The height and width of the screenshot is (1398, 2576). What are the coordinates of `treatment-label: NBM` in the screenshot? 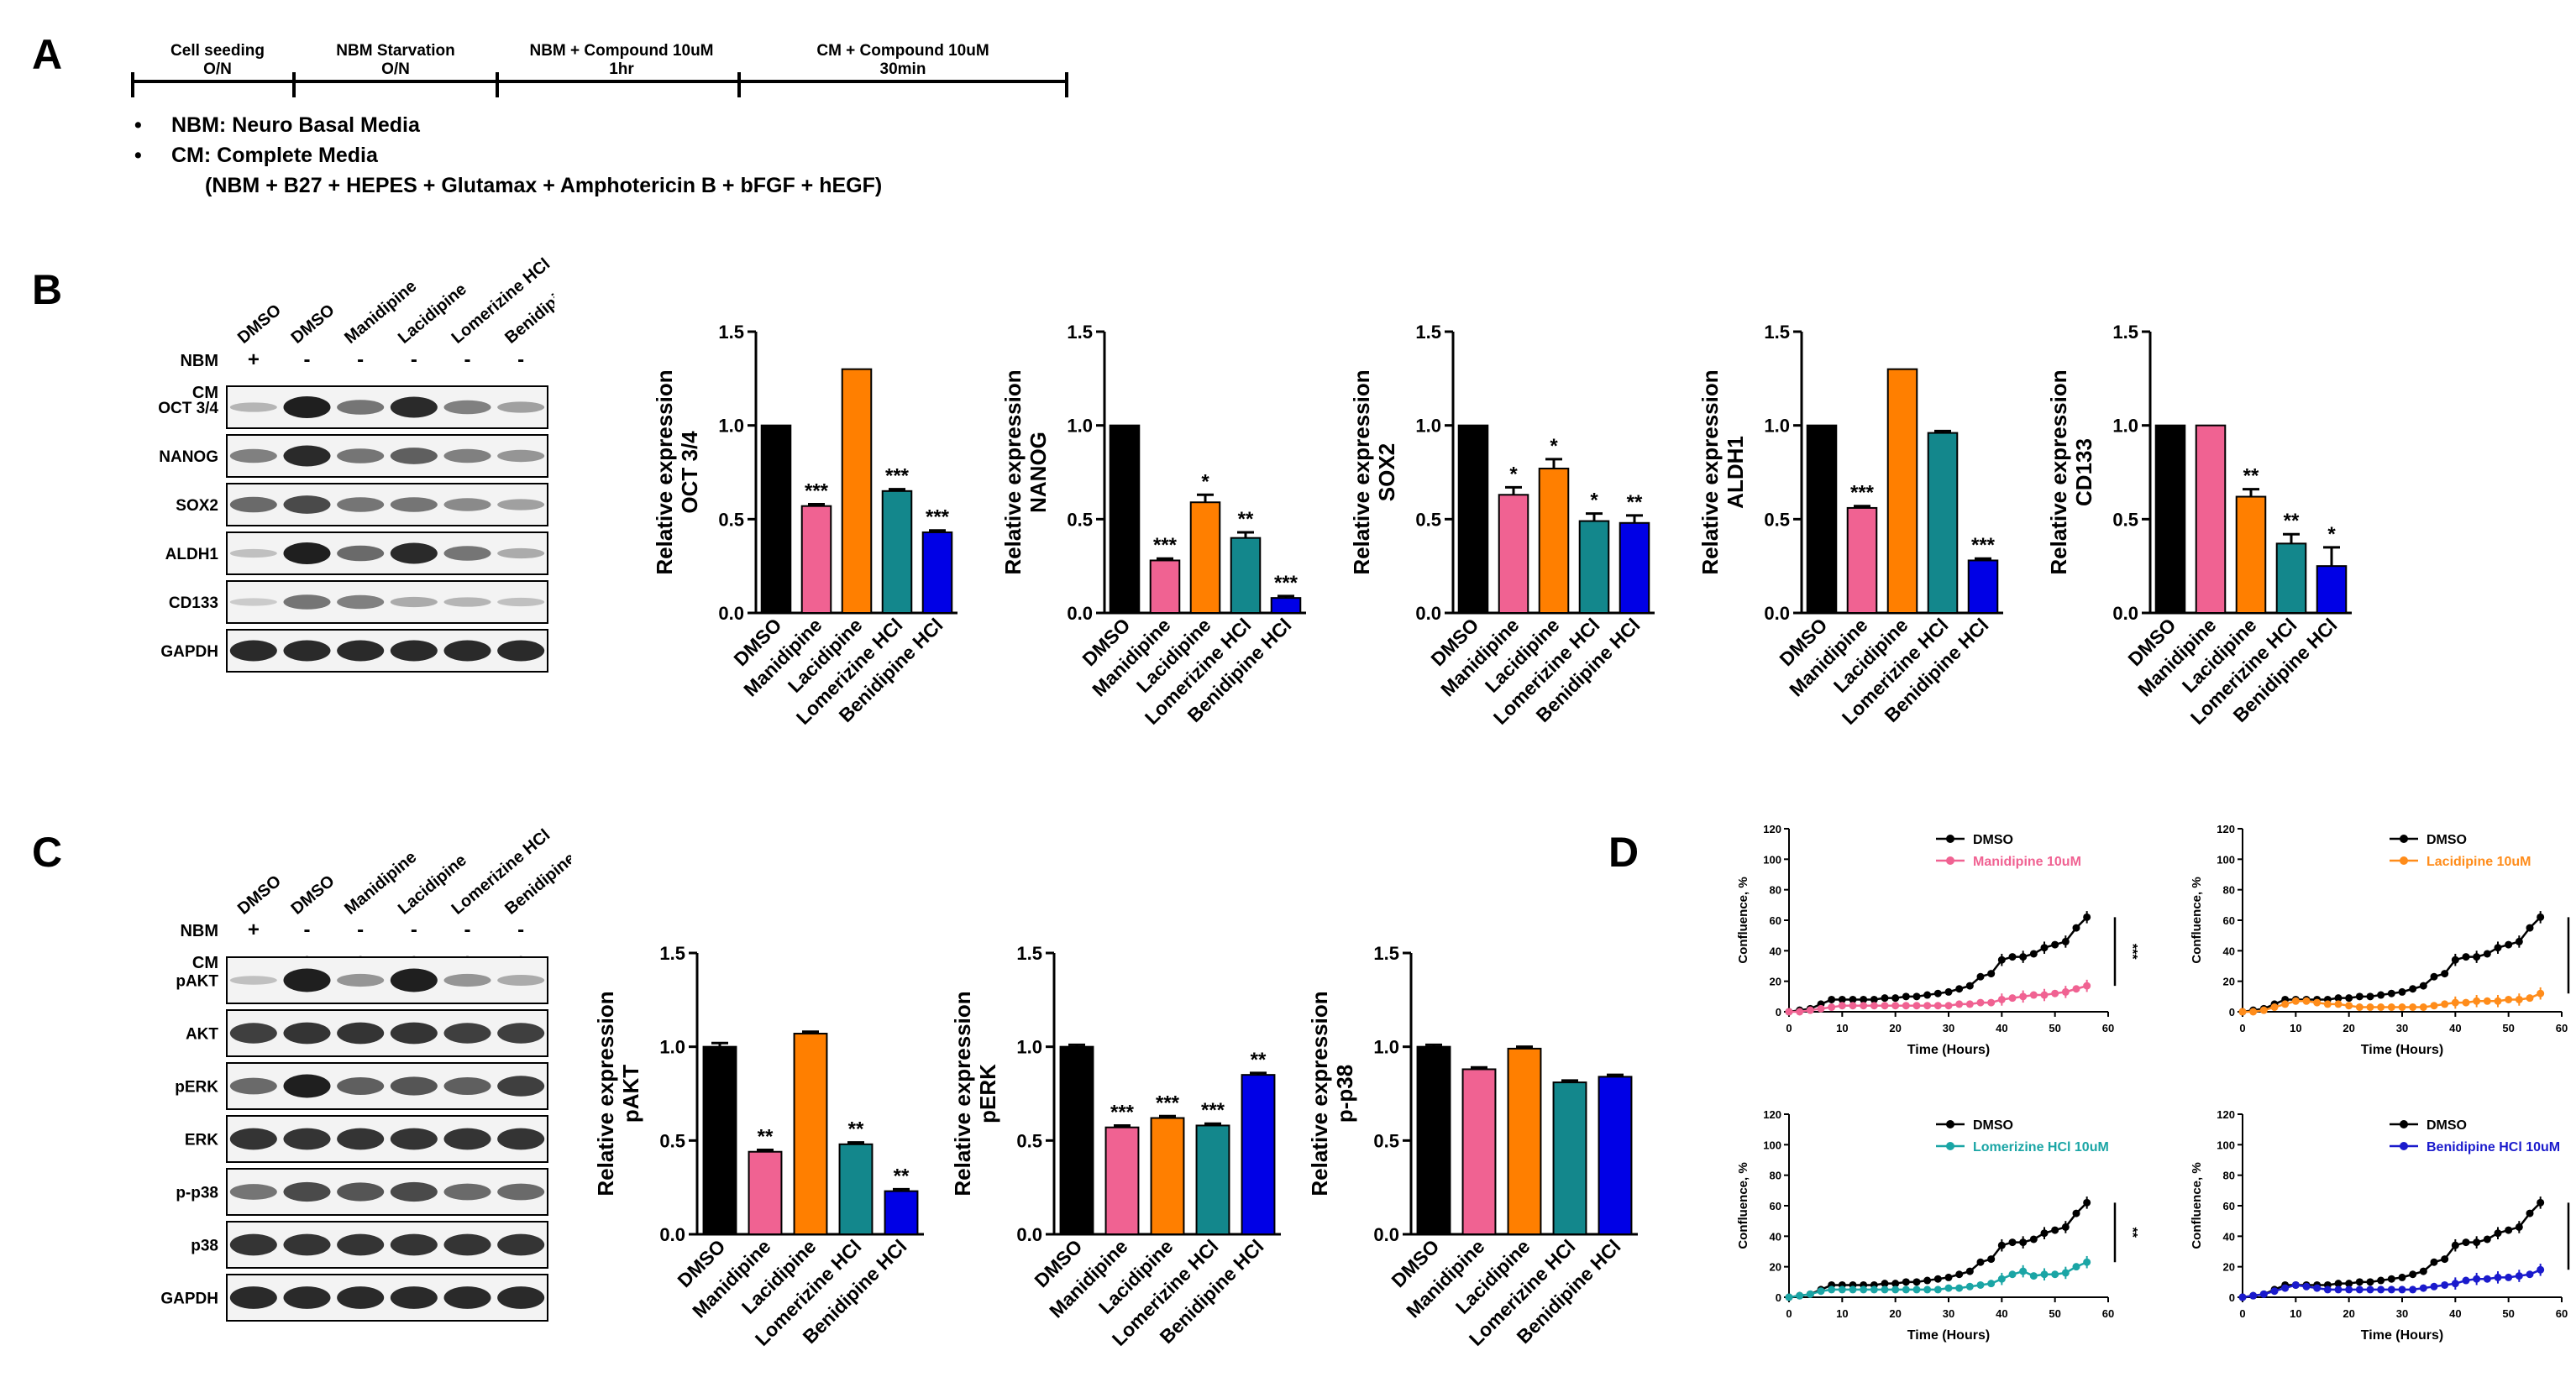 It's located at (199, 361).